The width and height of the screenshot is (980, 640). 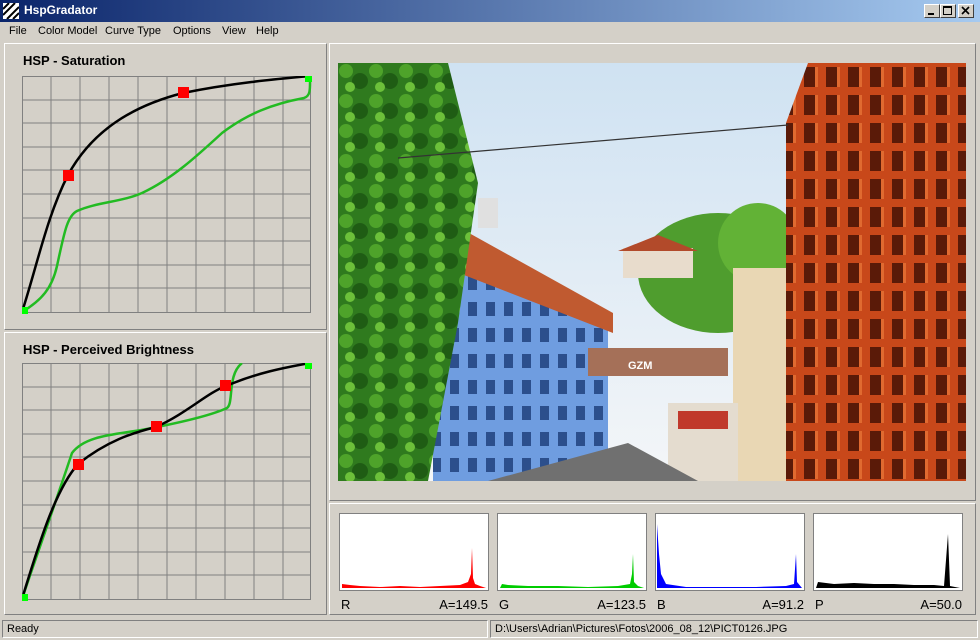 What do you see at coordinates (819, 604) in the screenshot?
I see `histogram-p-label: P` at bounding box center [819, 604].